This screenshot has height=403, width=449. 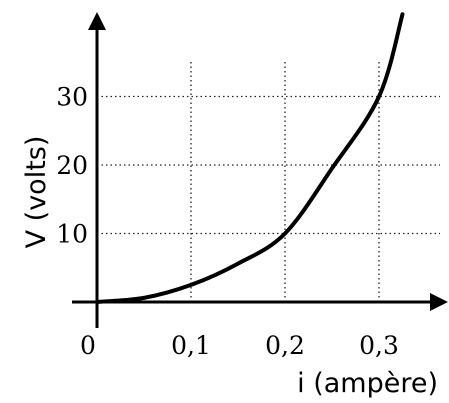 What do you see at coordinates (36, 192) in the screenshot?
I see `y-axis-label: V (volts)` at bounding box center [36, 192].